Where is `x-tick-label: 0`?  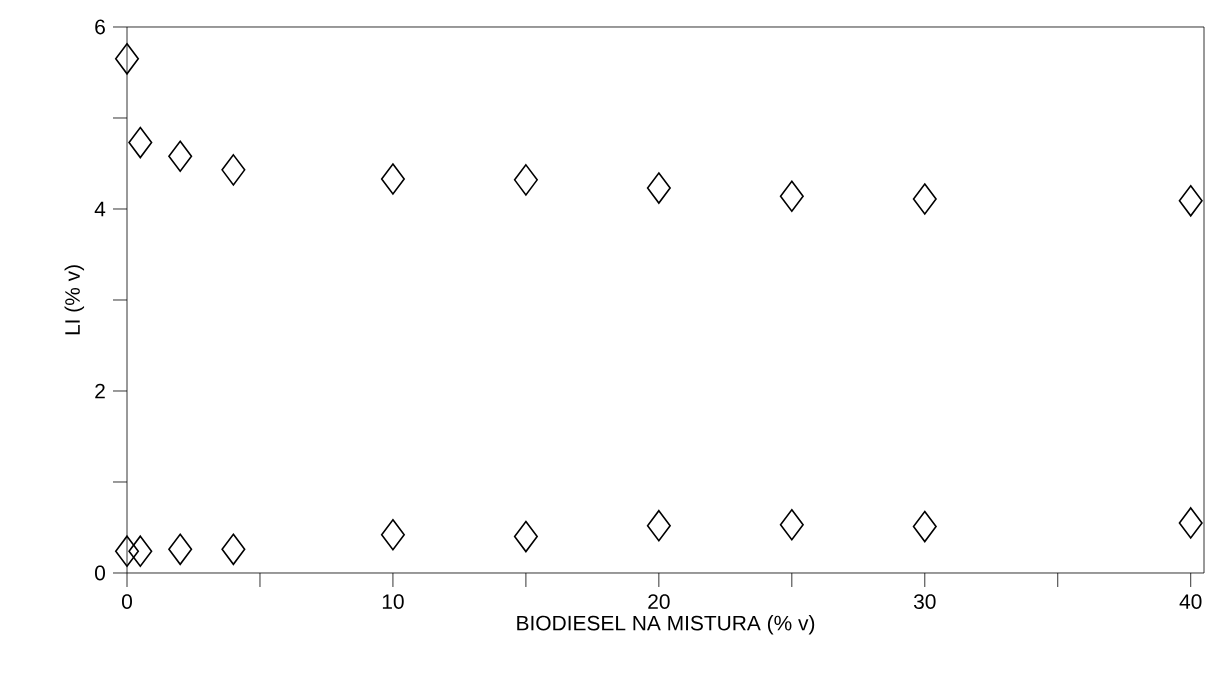
x-tick-label: 0 is located at coordinates (127, 601).